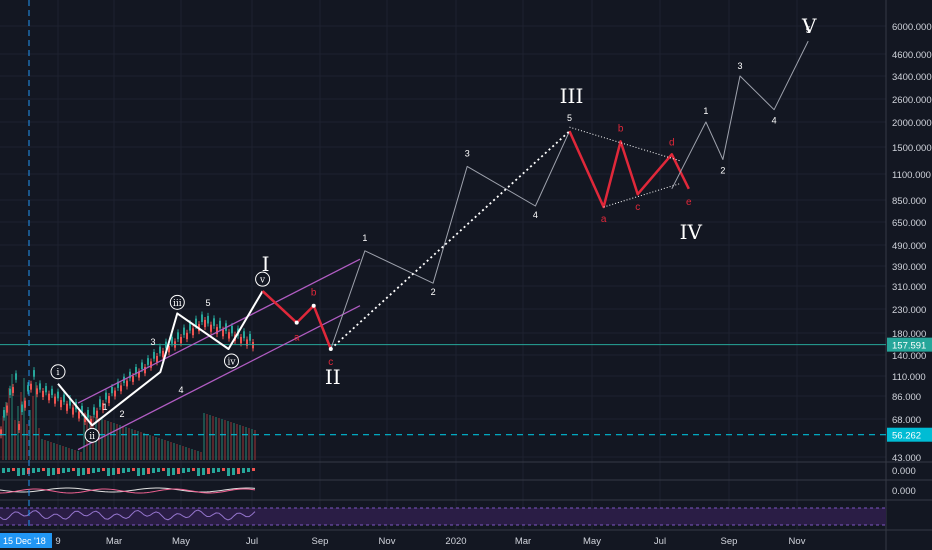  I want to click on price-axis-label: 2000.000, so click(912, 123).